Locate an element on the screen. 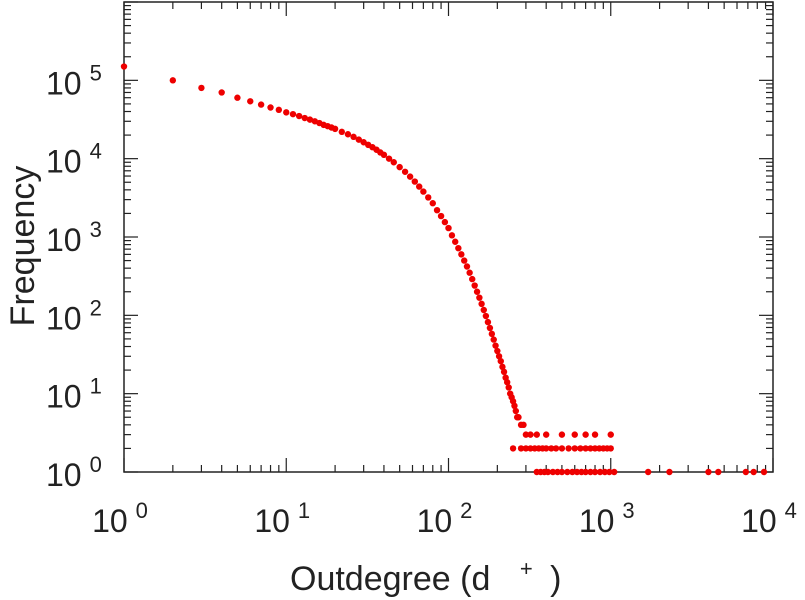  x-axis-title: Outdegree (d + ) is located at coordinates (425, 572).